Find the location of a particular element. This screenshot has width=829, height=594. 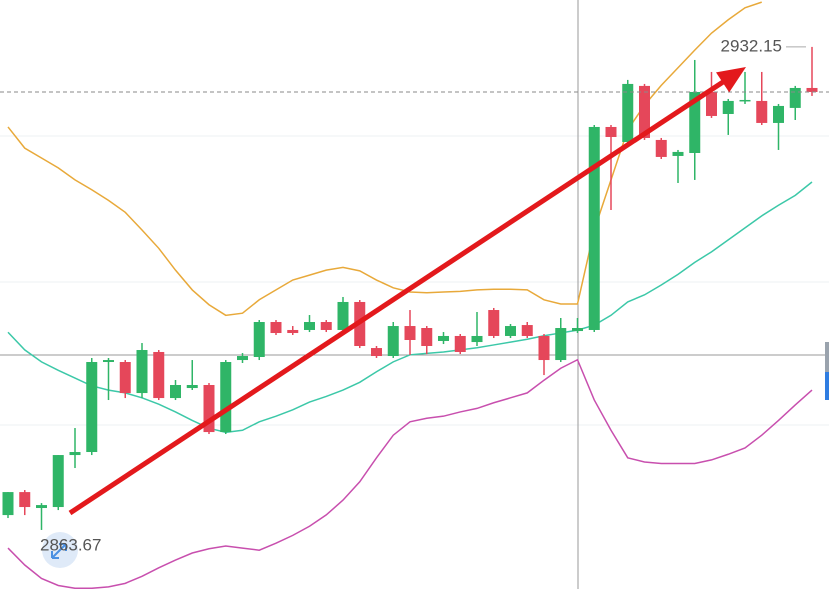

zoom-icon is located at coordinates (60, 550).